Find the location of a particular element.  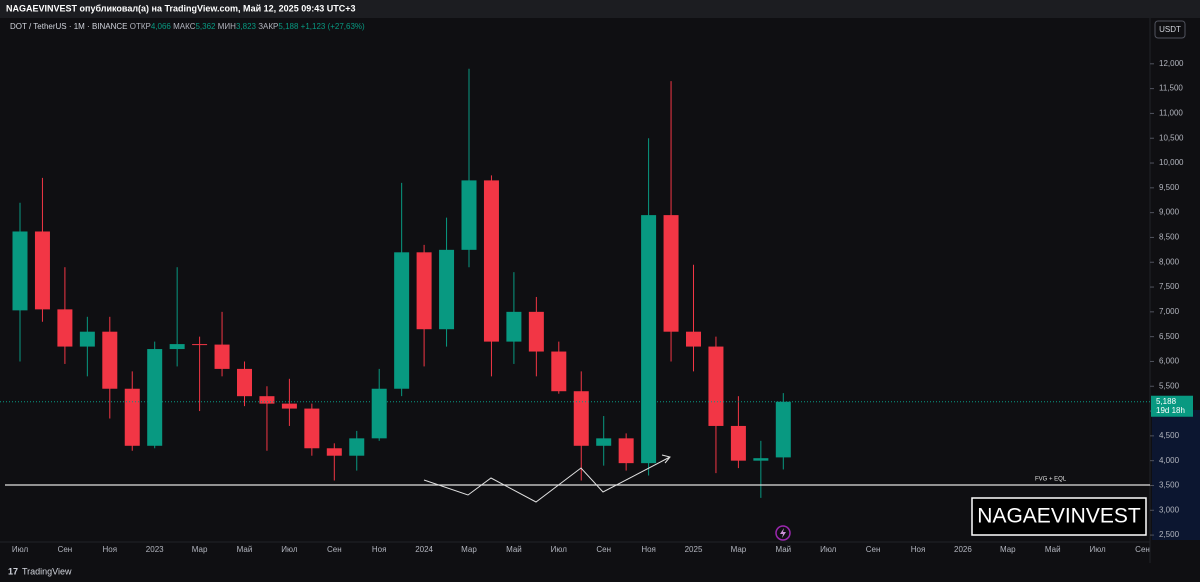

legend-symbol: DOT / TetherUS · 1M · BINANCE is located at coordinates (69, 26).